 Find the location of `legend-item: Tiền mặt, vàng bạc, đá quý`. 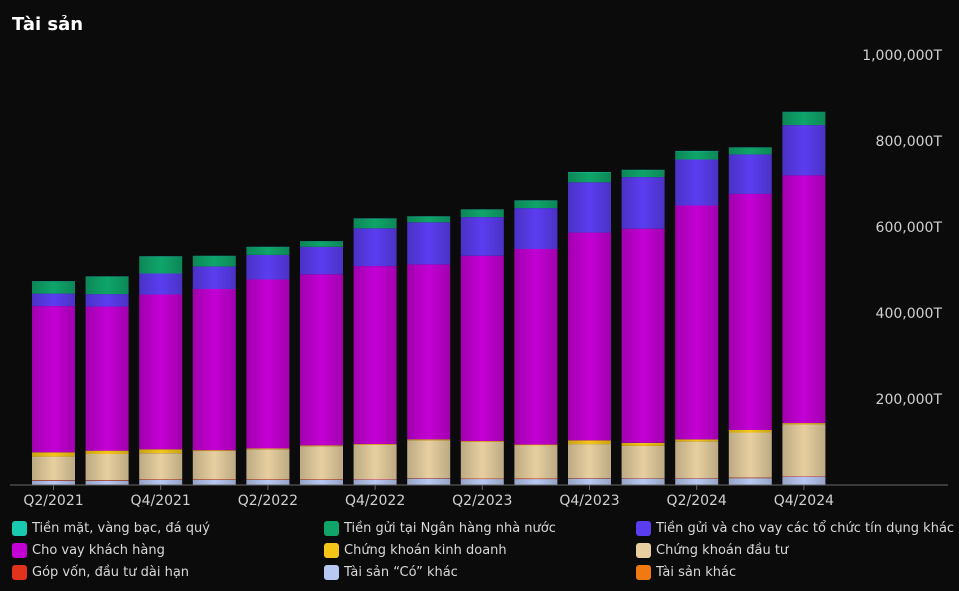

legend-item: Tiền mặt, vàng bạc, đá quý is located at coordinates (168, 528).